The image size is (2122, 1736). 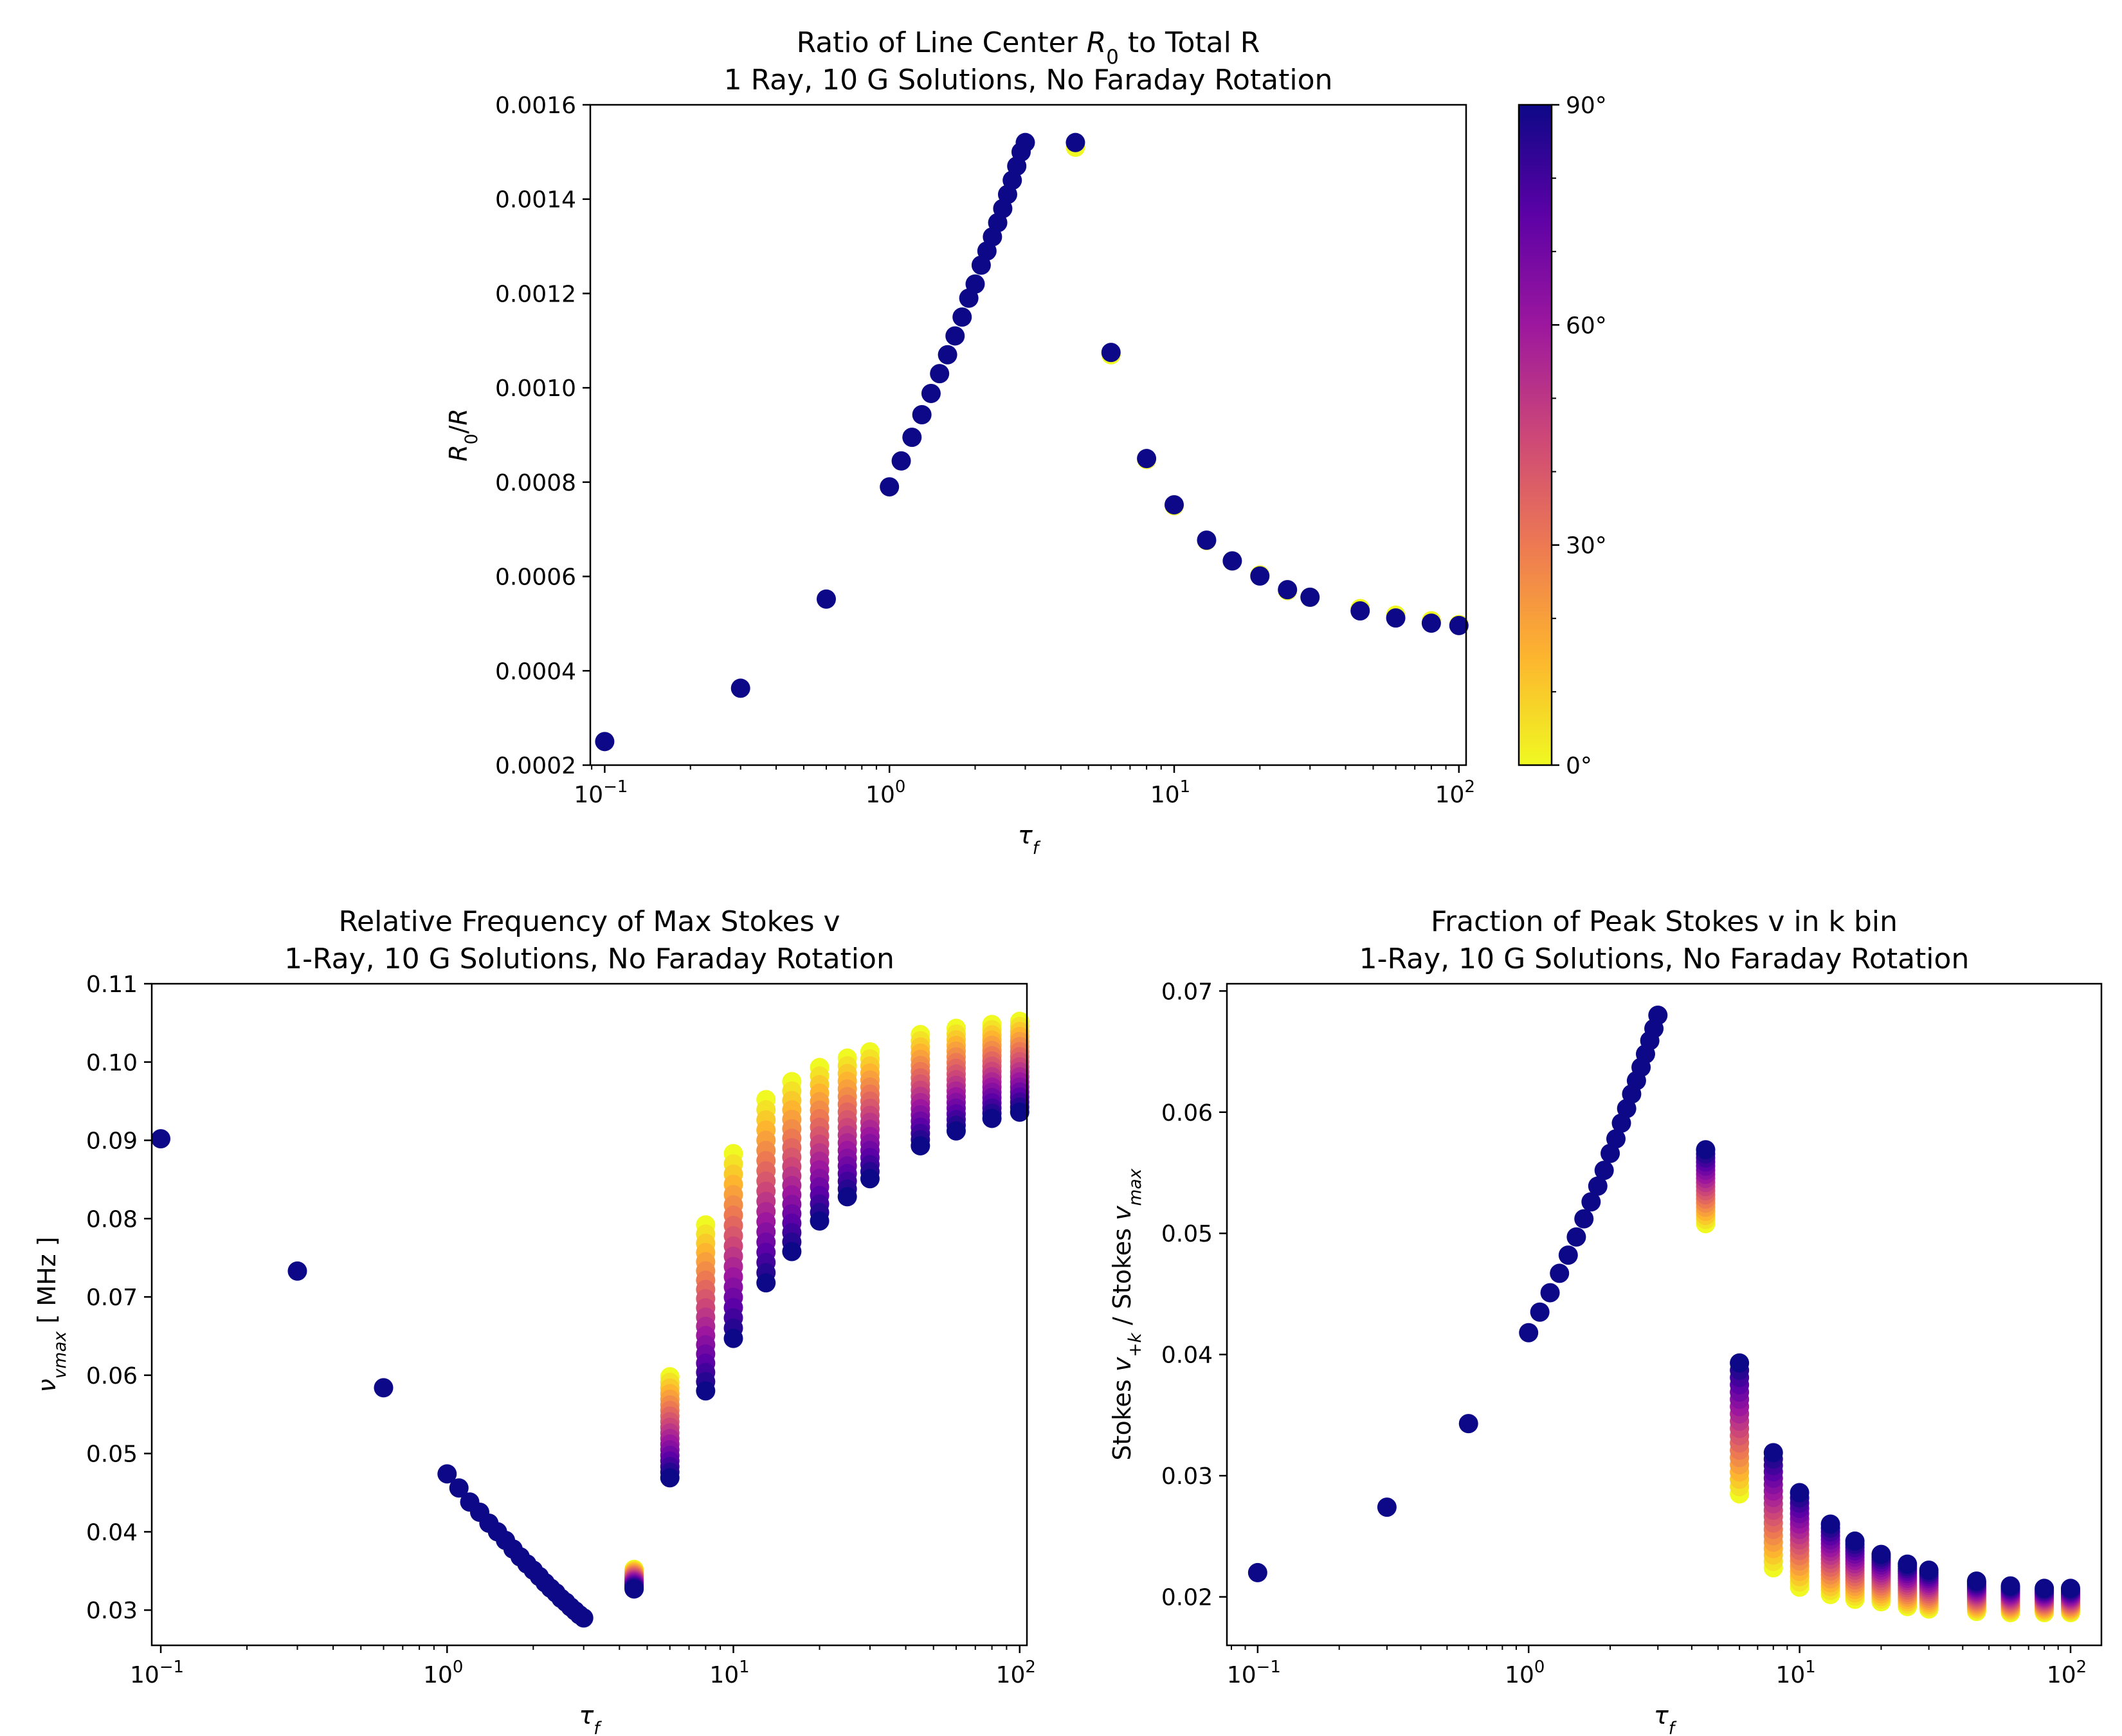 I want to click on y-tick-label: 0.03, so click(x=1187, y=1476).